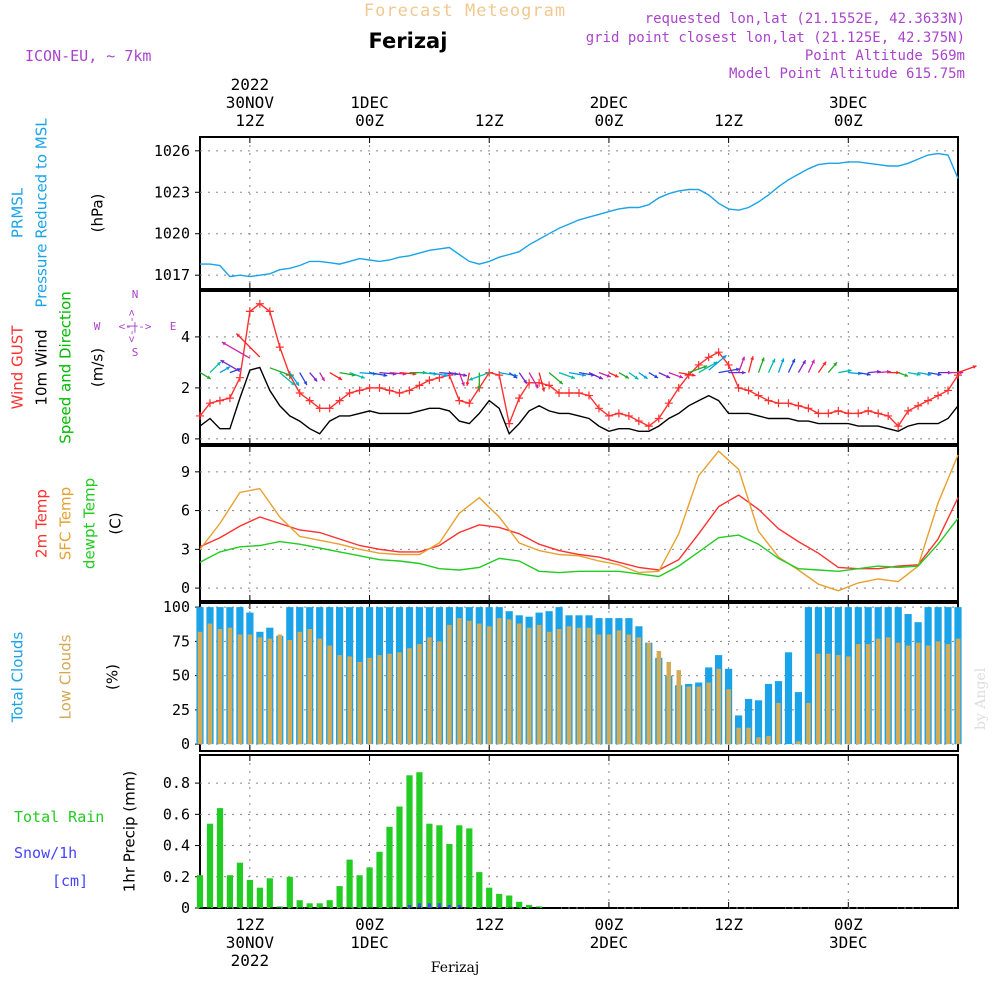 This screenshot has height=1004, width=1000. I want to click on top-time-label: 00Z, so click(369, 120).